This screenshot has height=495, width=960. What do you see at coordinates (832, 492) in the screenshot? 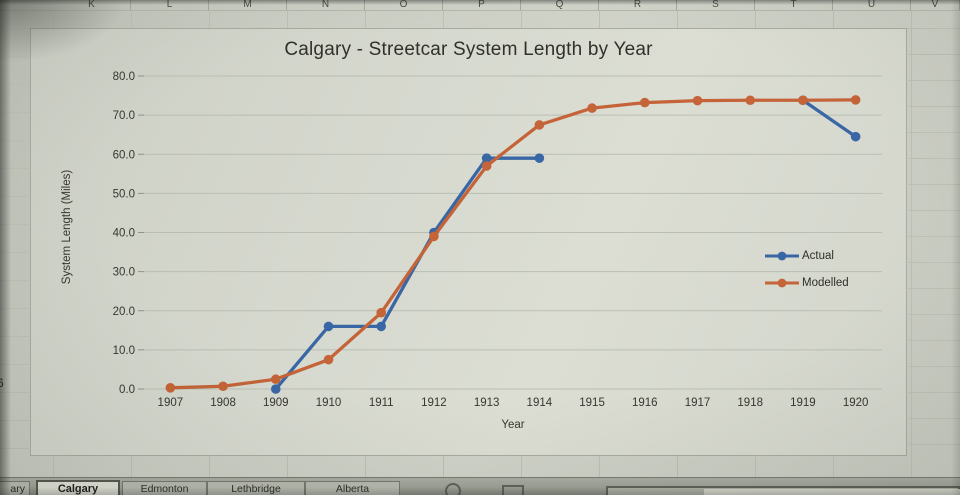
I see `scrollbar-thumb` at bounding box center [832, 492].